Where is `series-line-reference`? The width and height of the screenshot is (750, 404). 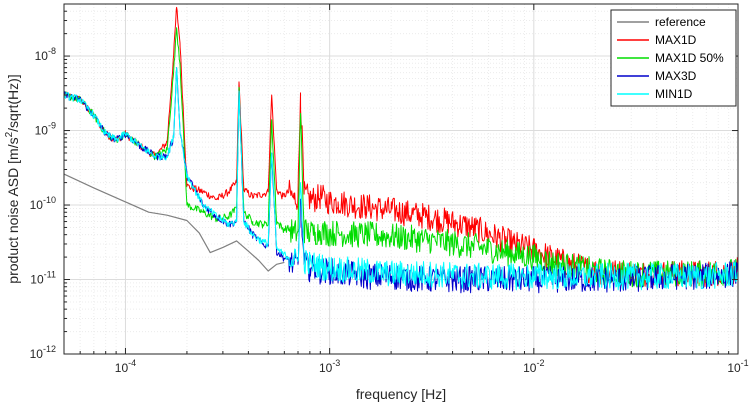 series-line-reference is located at coordinates (174, 222).